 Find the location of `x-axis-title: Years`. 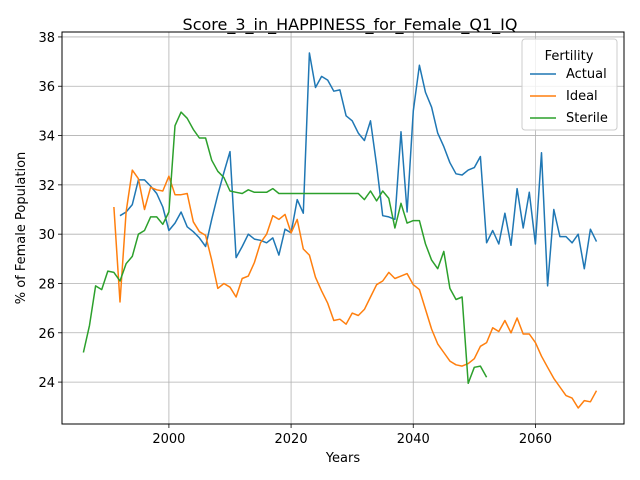

x-axis-title: Years is located at coordinates (343, 458).